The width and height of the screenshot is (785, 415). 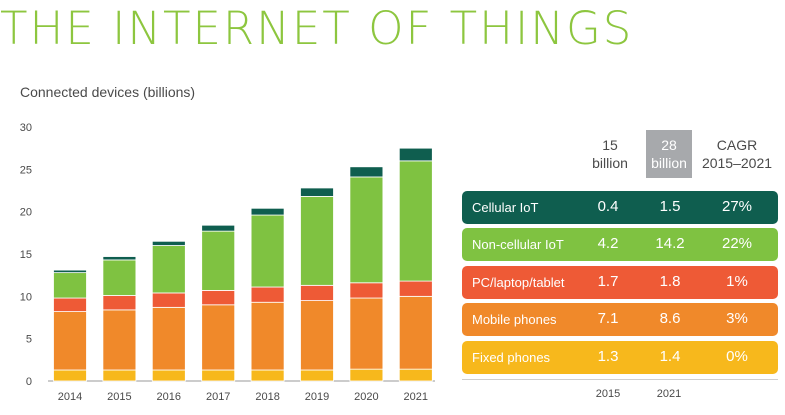 I want to click on row-label: Mobile phones, so click(x=514, y=319).